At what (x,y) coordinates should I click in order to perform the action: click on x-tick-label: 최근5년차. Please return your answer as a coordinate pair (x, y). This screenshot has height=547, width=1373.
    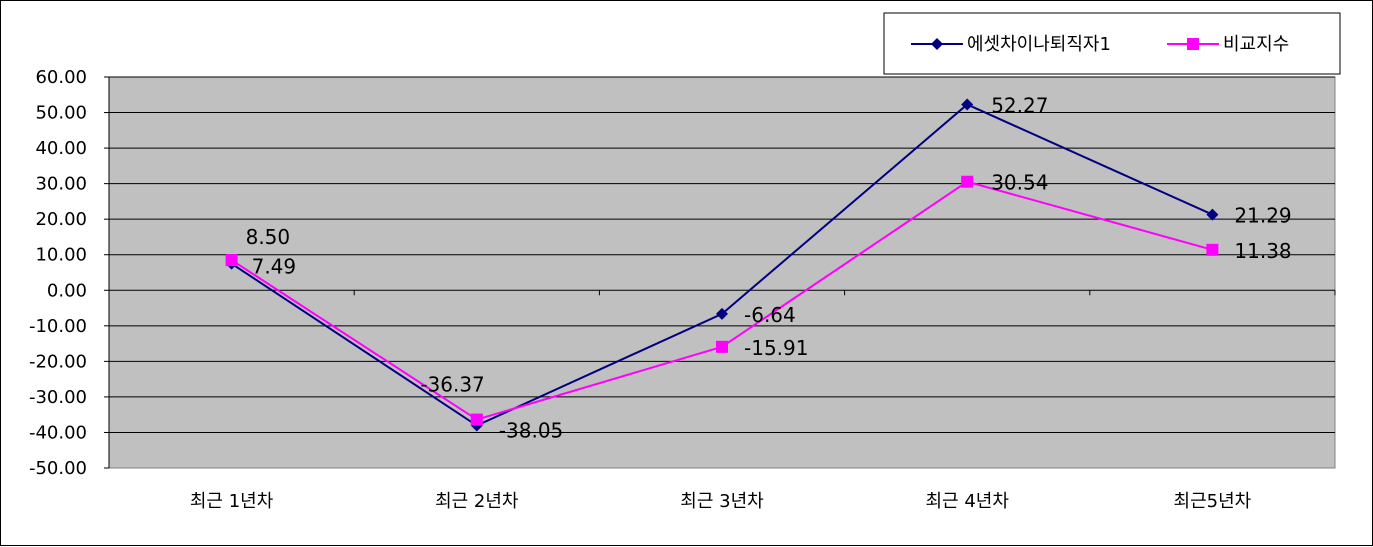
    Looking at the image, I should click on (1213, 501).